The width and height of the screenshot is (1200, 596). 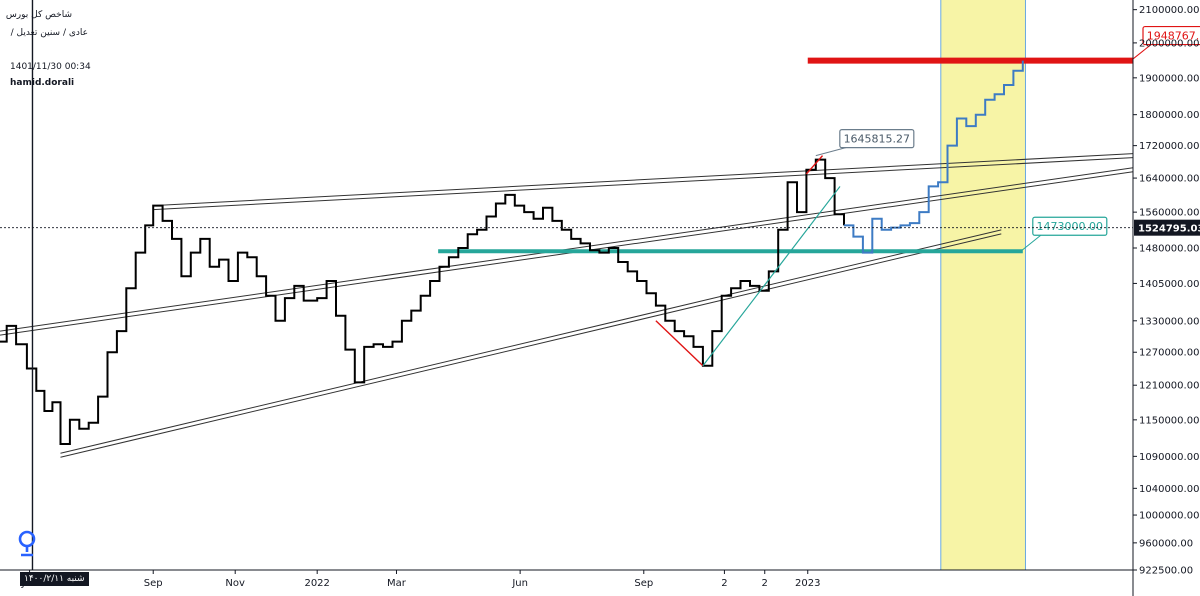 I want to click on y-tick-label-16: 960000.00, so click(x=1166, y=543).